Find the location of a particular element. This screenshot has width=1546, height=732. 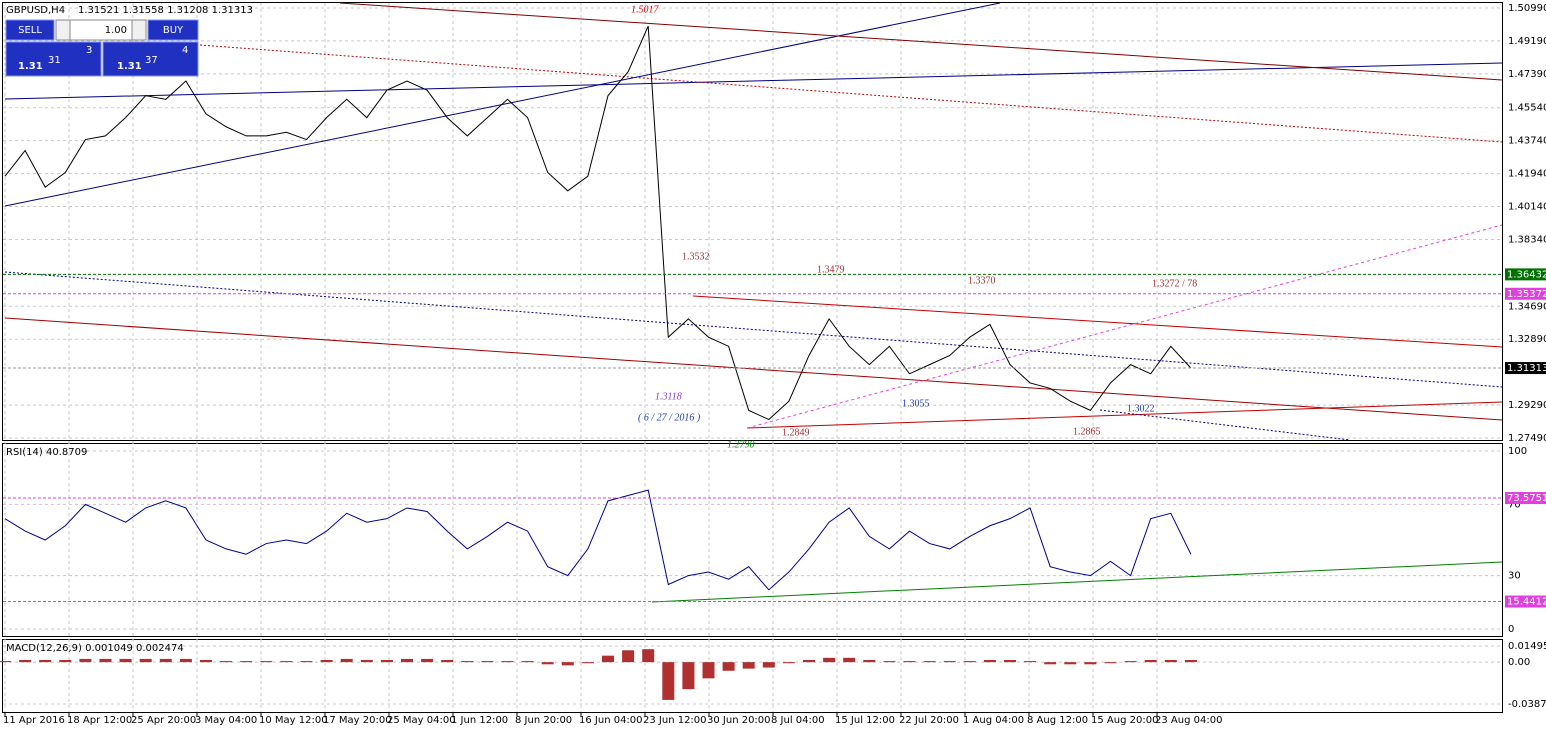

annotation: 1.2849 is located at coordinates (796, 432).